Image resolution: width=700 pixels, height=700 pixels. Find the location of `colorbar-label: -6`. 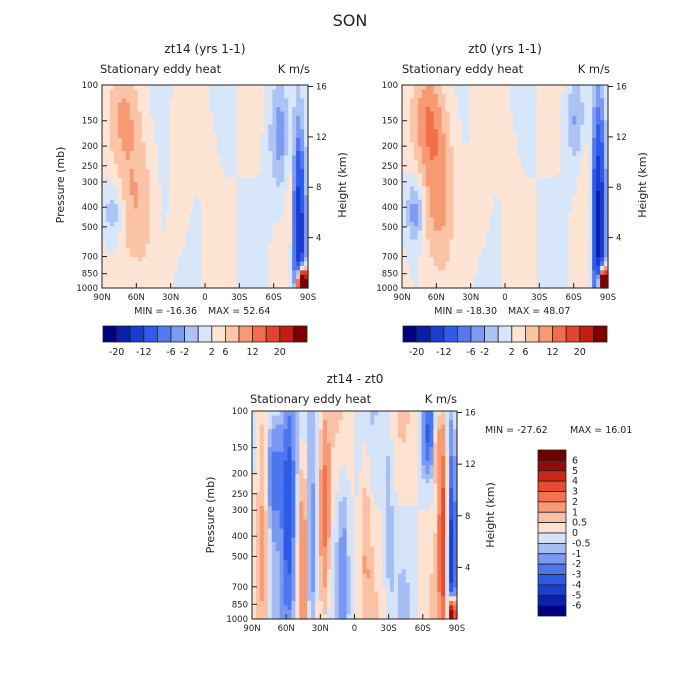

colorbar-label: -6 is located at coordinates (170, 352).